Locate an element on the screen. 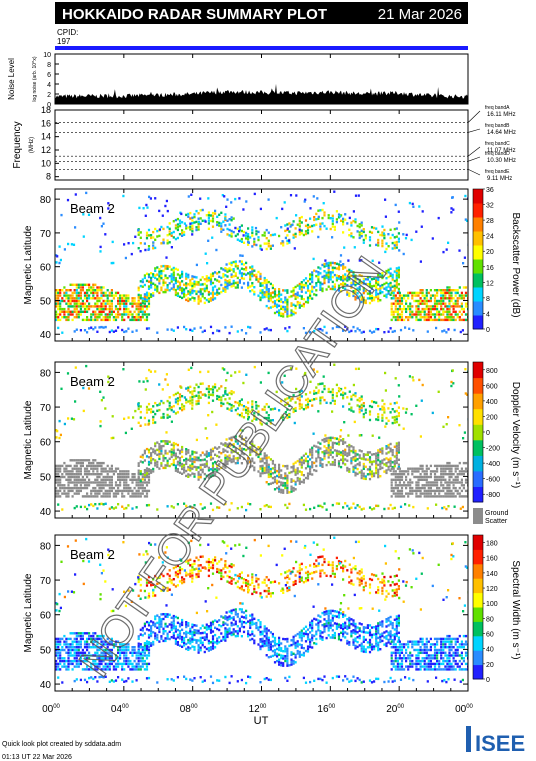 This screenshot has width=536, height=761. frequency-band-name: freq bandB is located at coordinates (497, 126).